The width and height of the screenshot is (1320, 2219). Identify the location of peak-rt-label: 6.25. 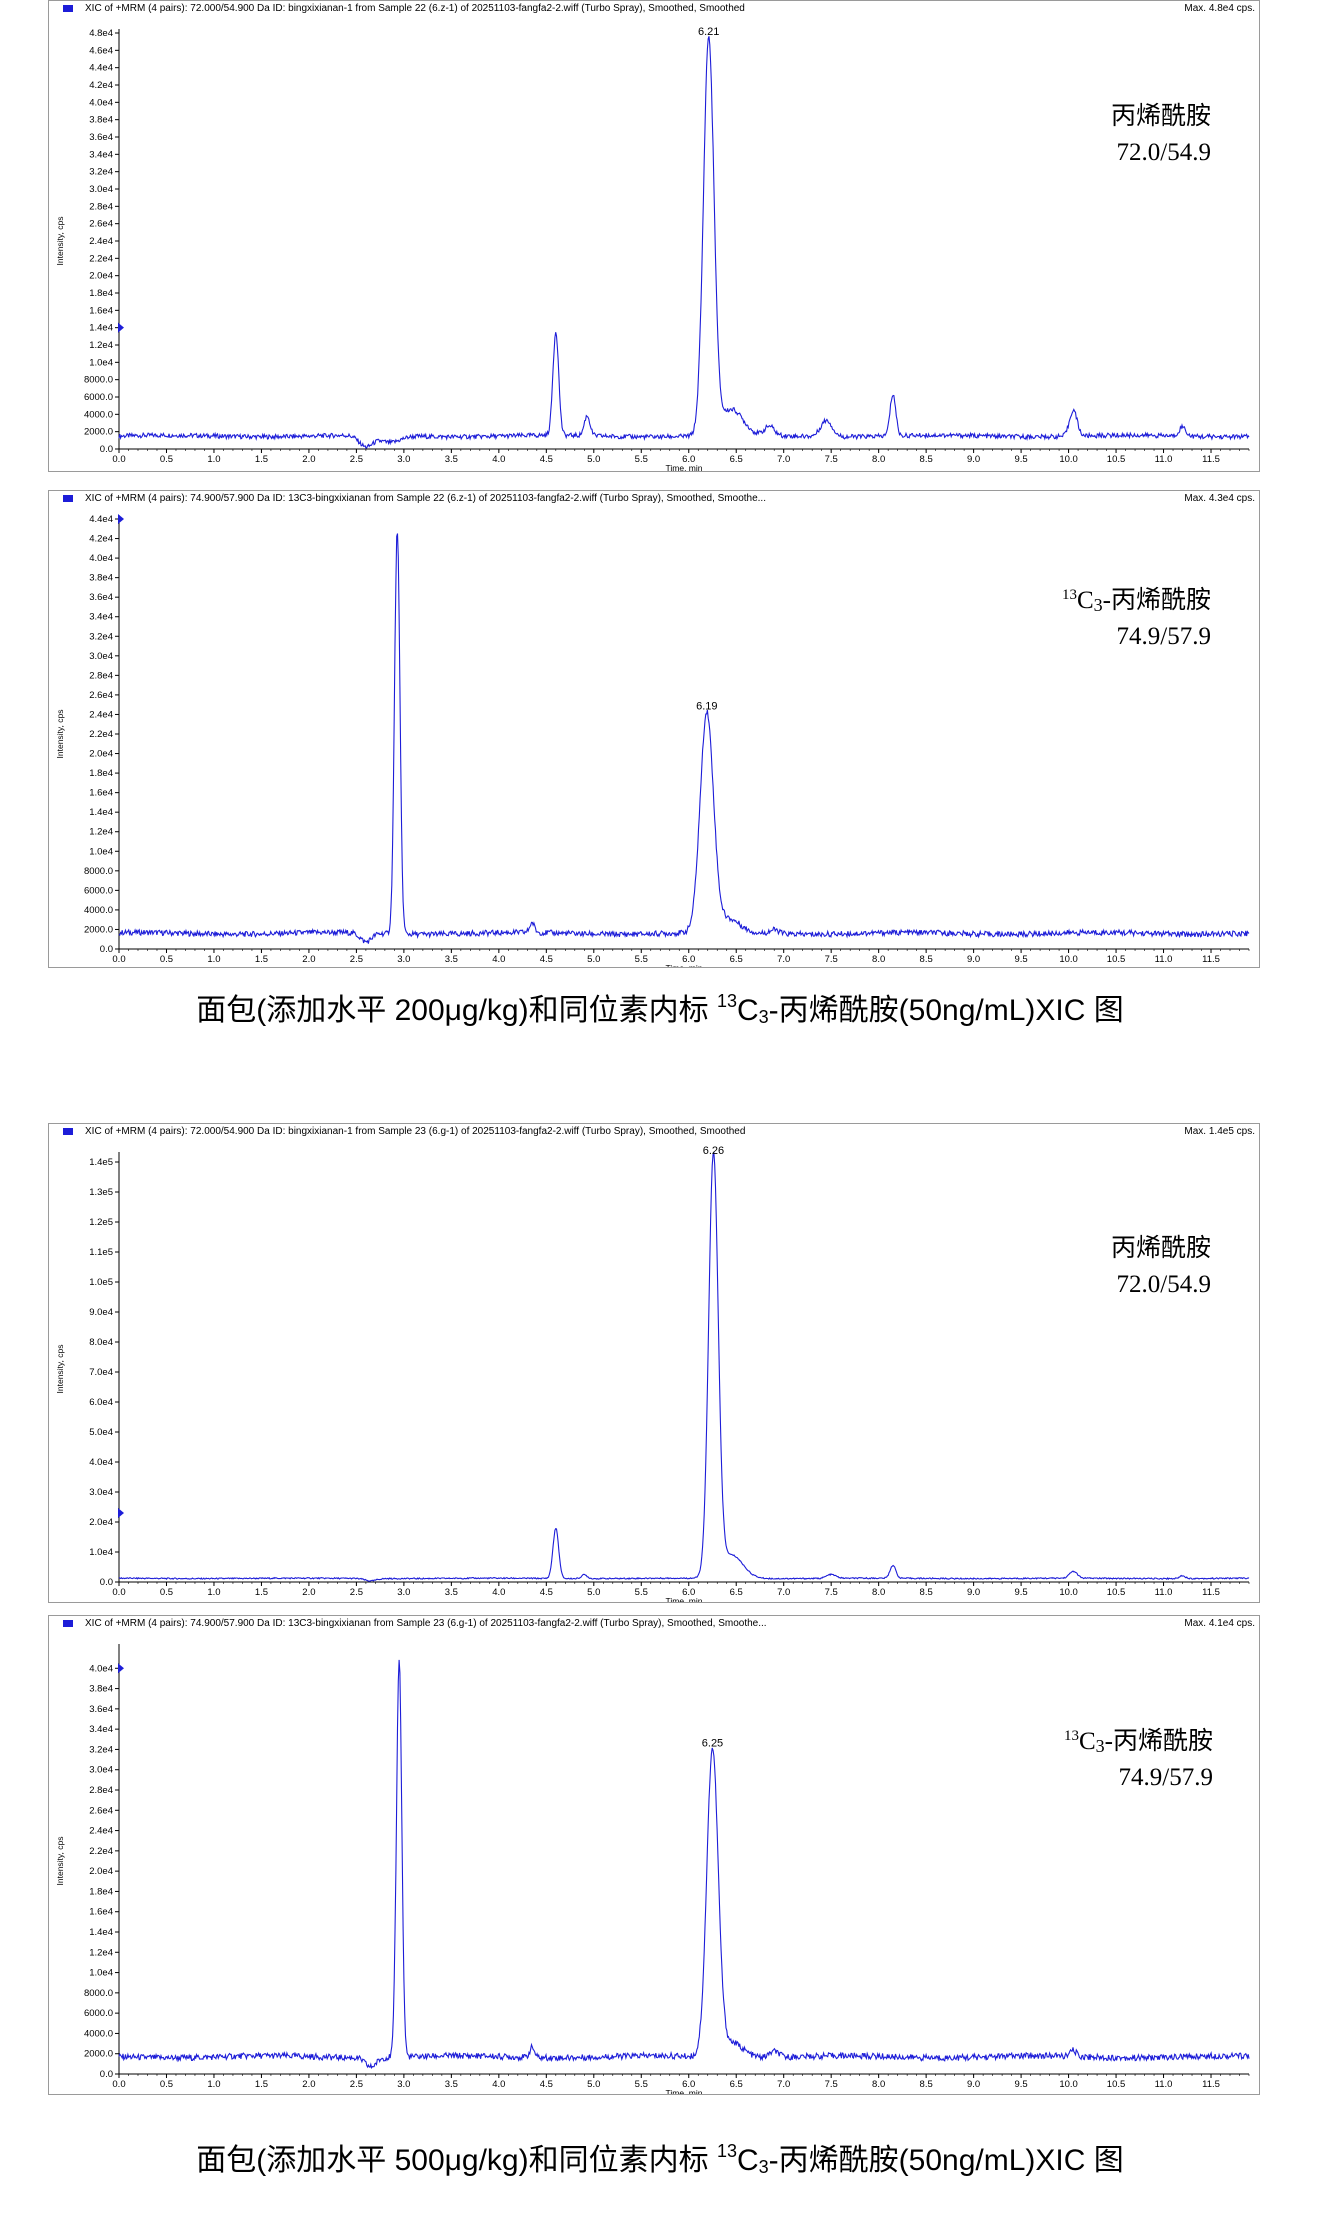
(712, 1743).